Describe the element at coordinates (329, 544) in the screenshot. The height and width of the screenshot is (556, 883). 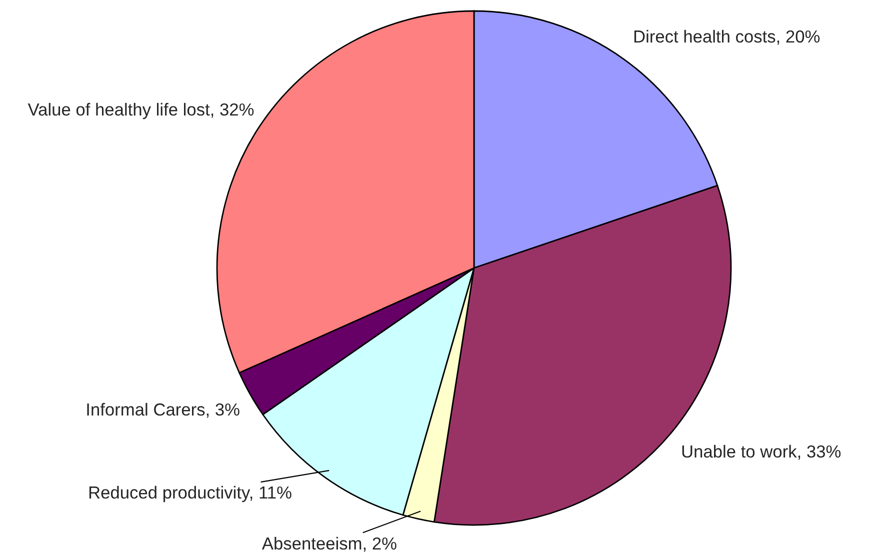
I see `slice-label: Absenteeism, 2%` at that location.